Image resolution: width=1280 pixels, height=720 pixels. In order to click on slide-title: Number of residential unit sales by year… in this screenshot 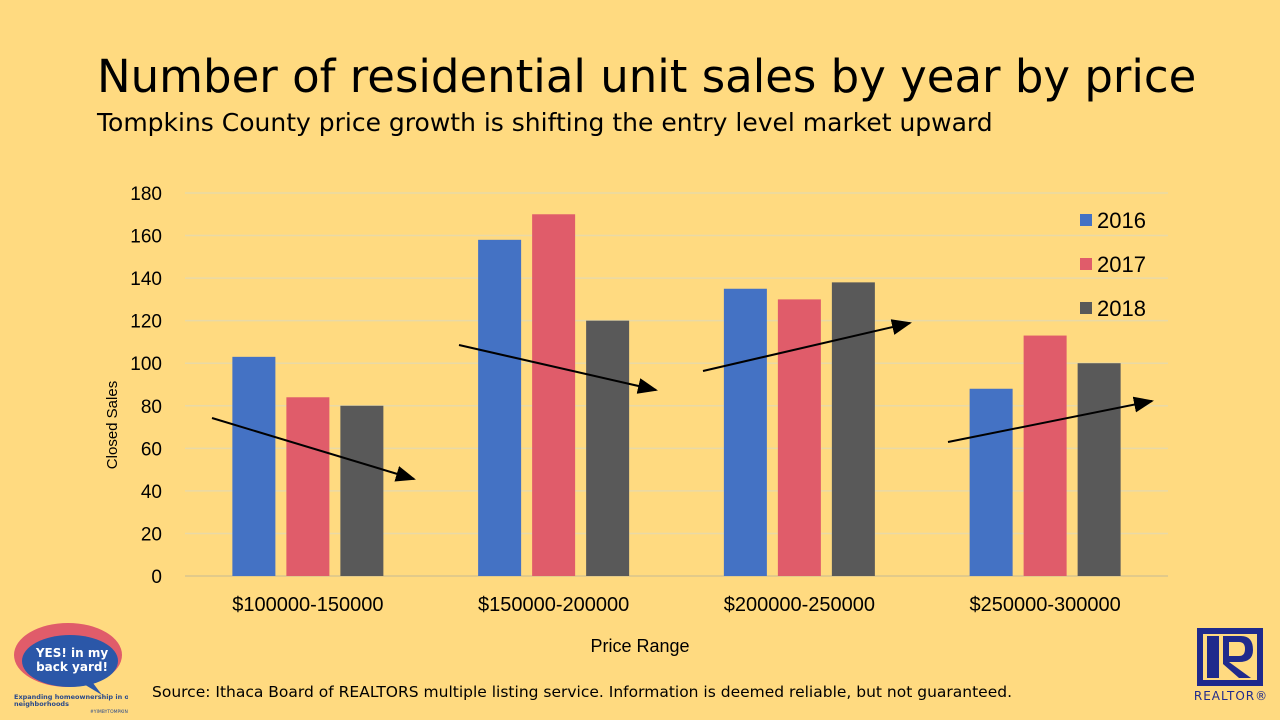, I will do `click(647, 76)`.